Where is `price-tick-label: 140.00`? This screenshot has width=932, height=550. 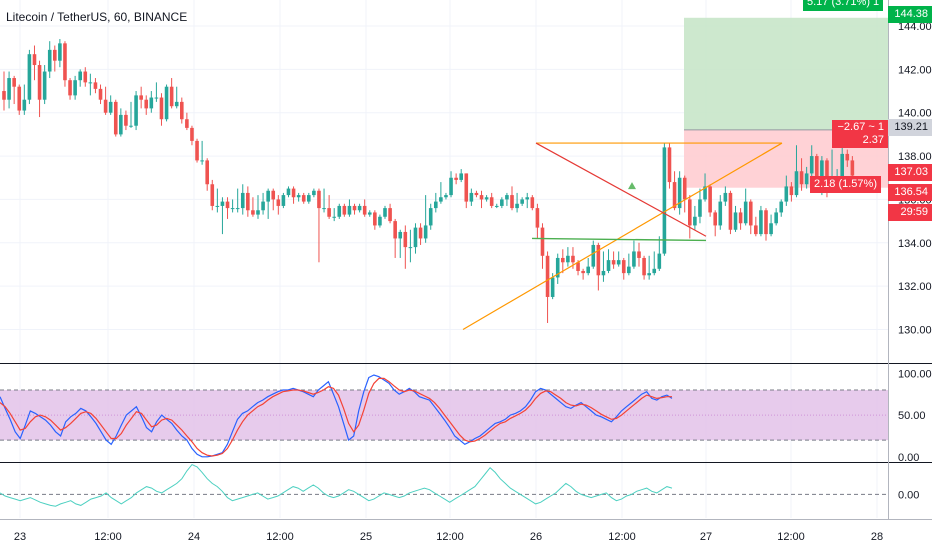
price-tick-label: 140.00 is located at coordinates (915, 114).